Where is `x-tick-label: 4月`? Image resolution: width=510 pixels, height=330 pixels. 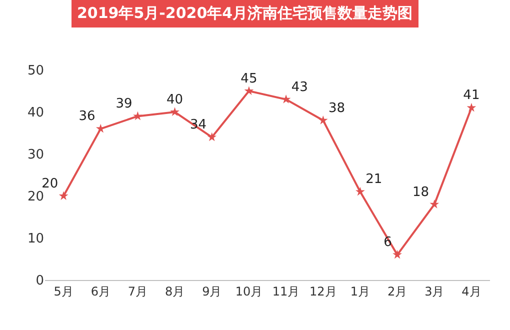
x-tick-label: 4月 is located at coordinates (472, 291).